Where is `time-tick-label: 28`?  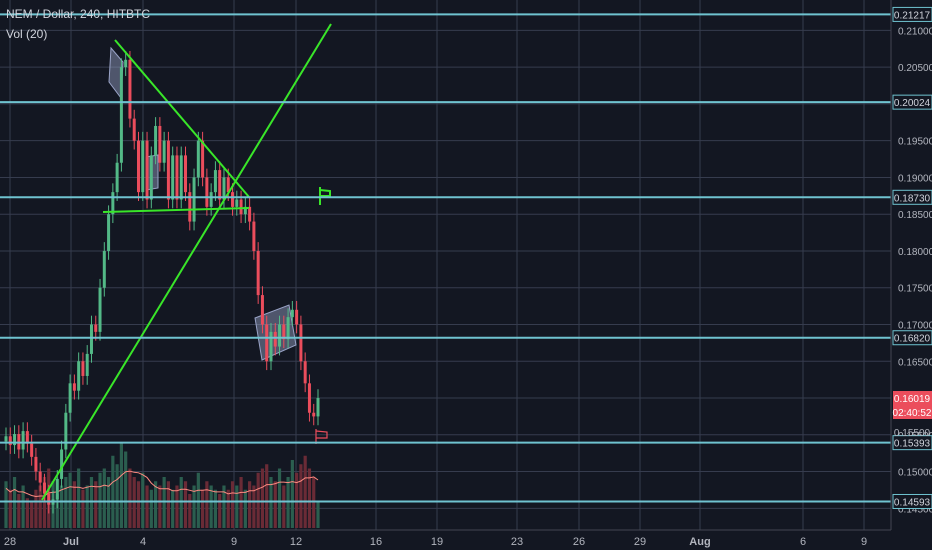
time-tick-label: 28 is located at coordinates (10, 542).